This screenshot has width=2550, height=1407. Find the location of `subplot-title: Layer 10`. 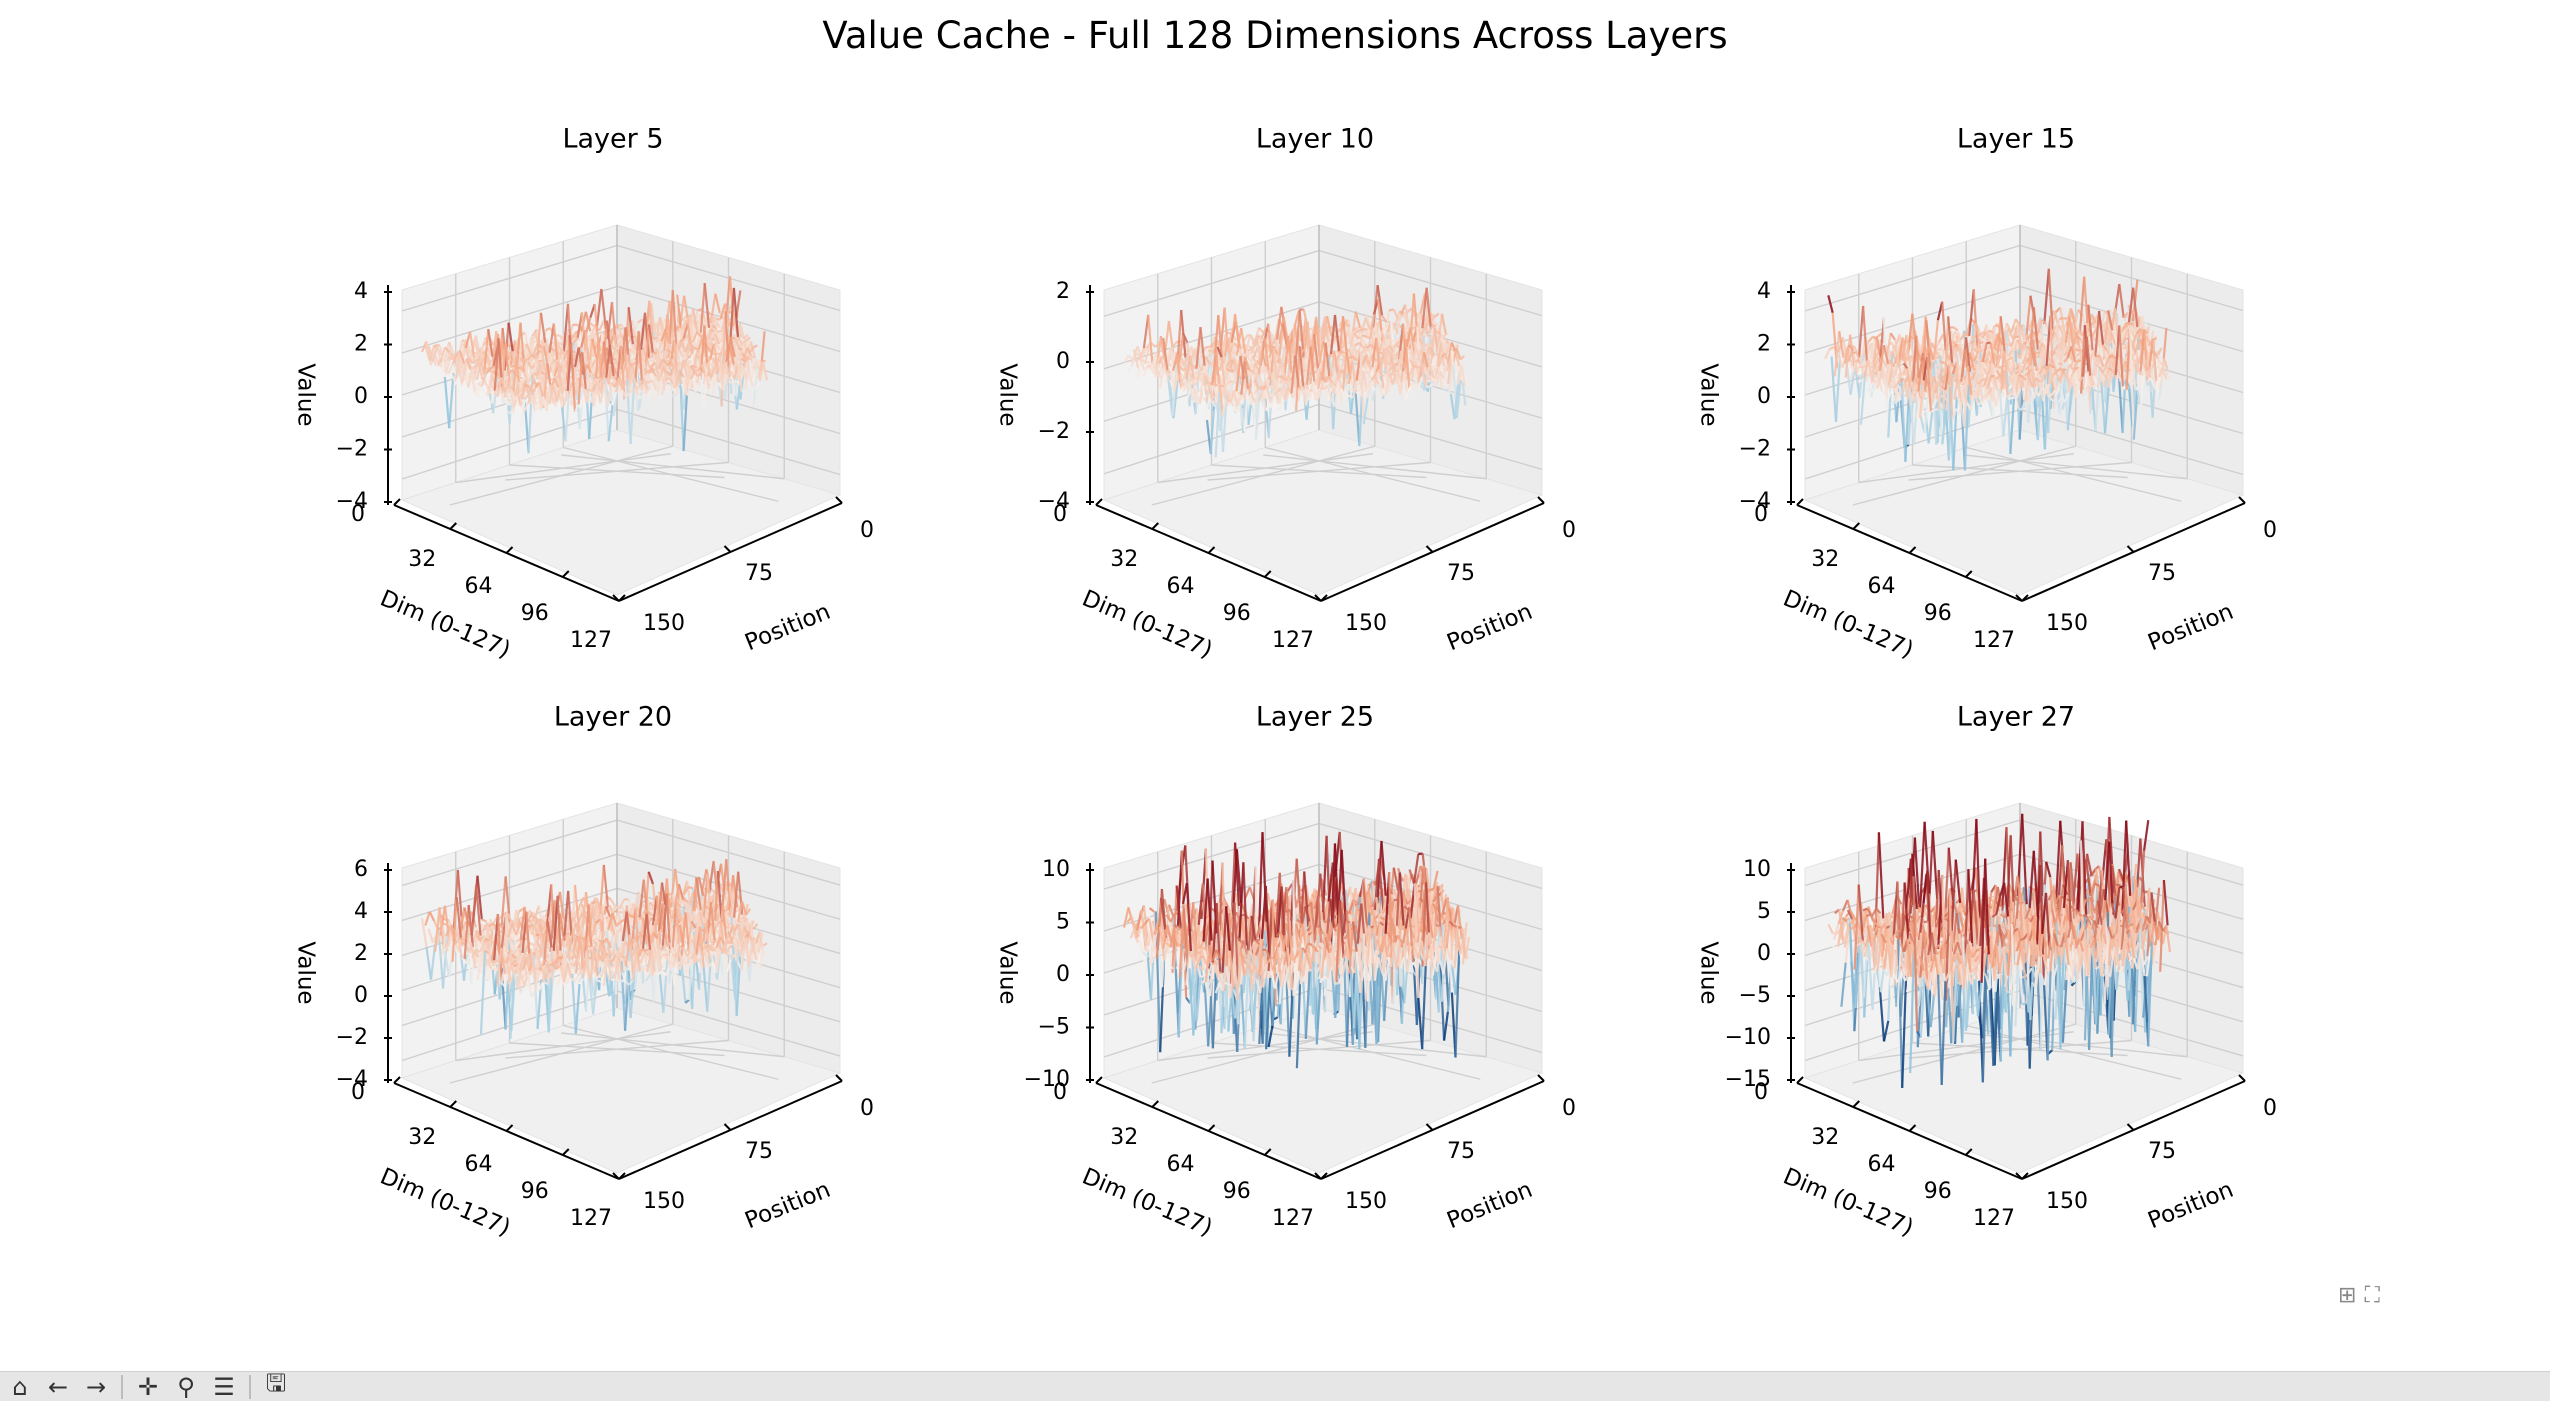

subplot-title: Layer 10 is located at coordinates (1315, 139).